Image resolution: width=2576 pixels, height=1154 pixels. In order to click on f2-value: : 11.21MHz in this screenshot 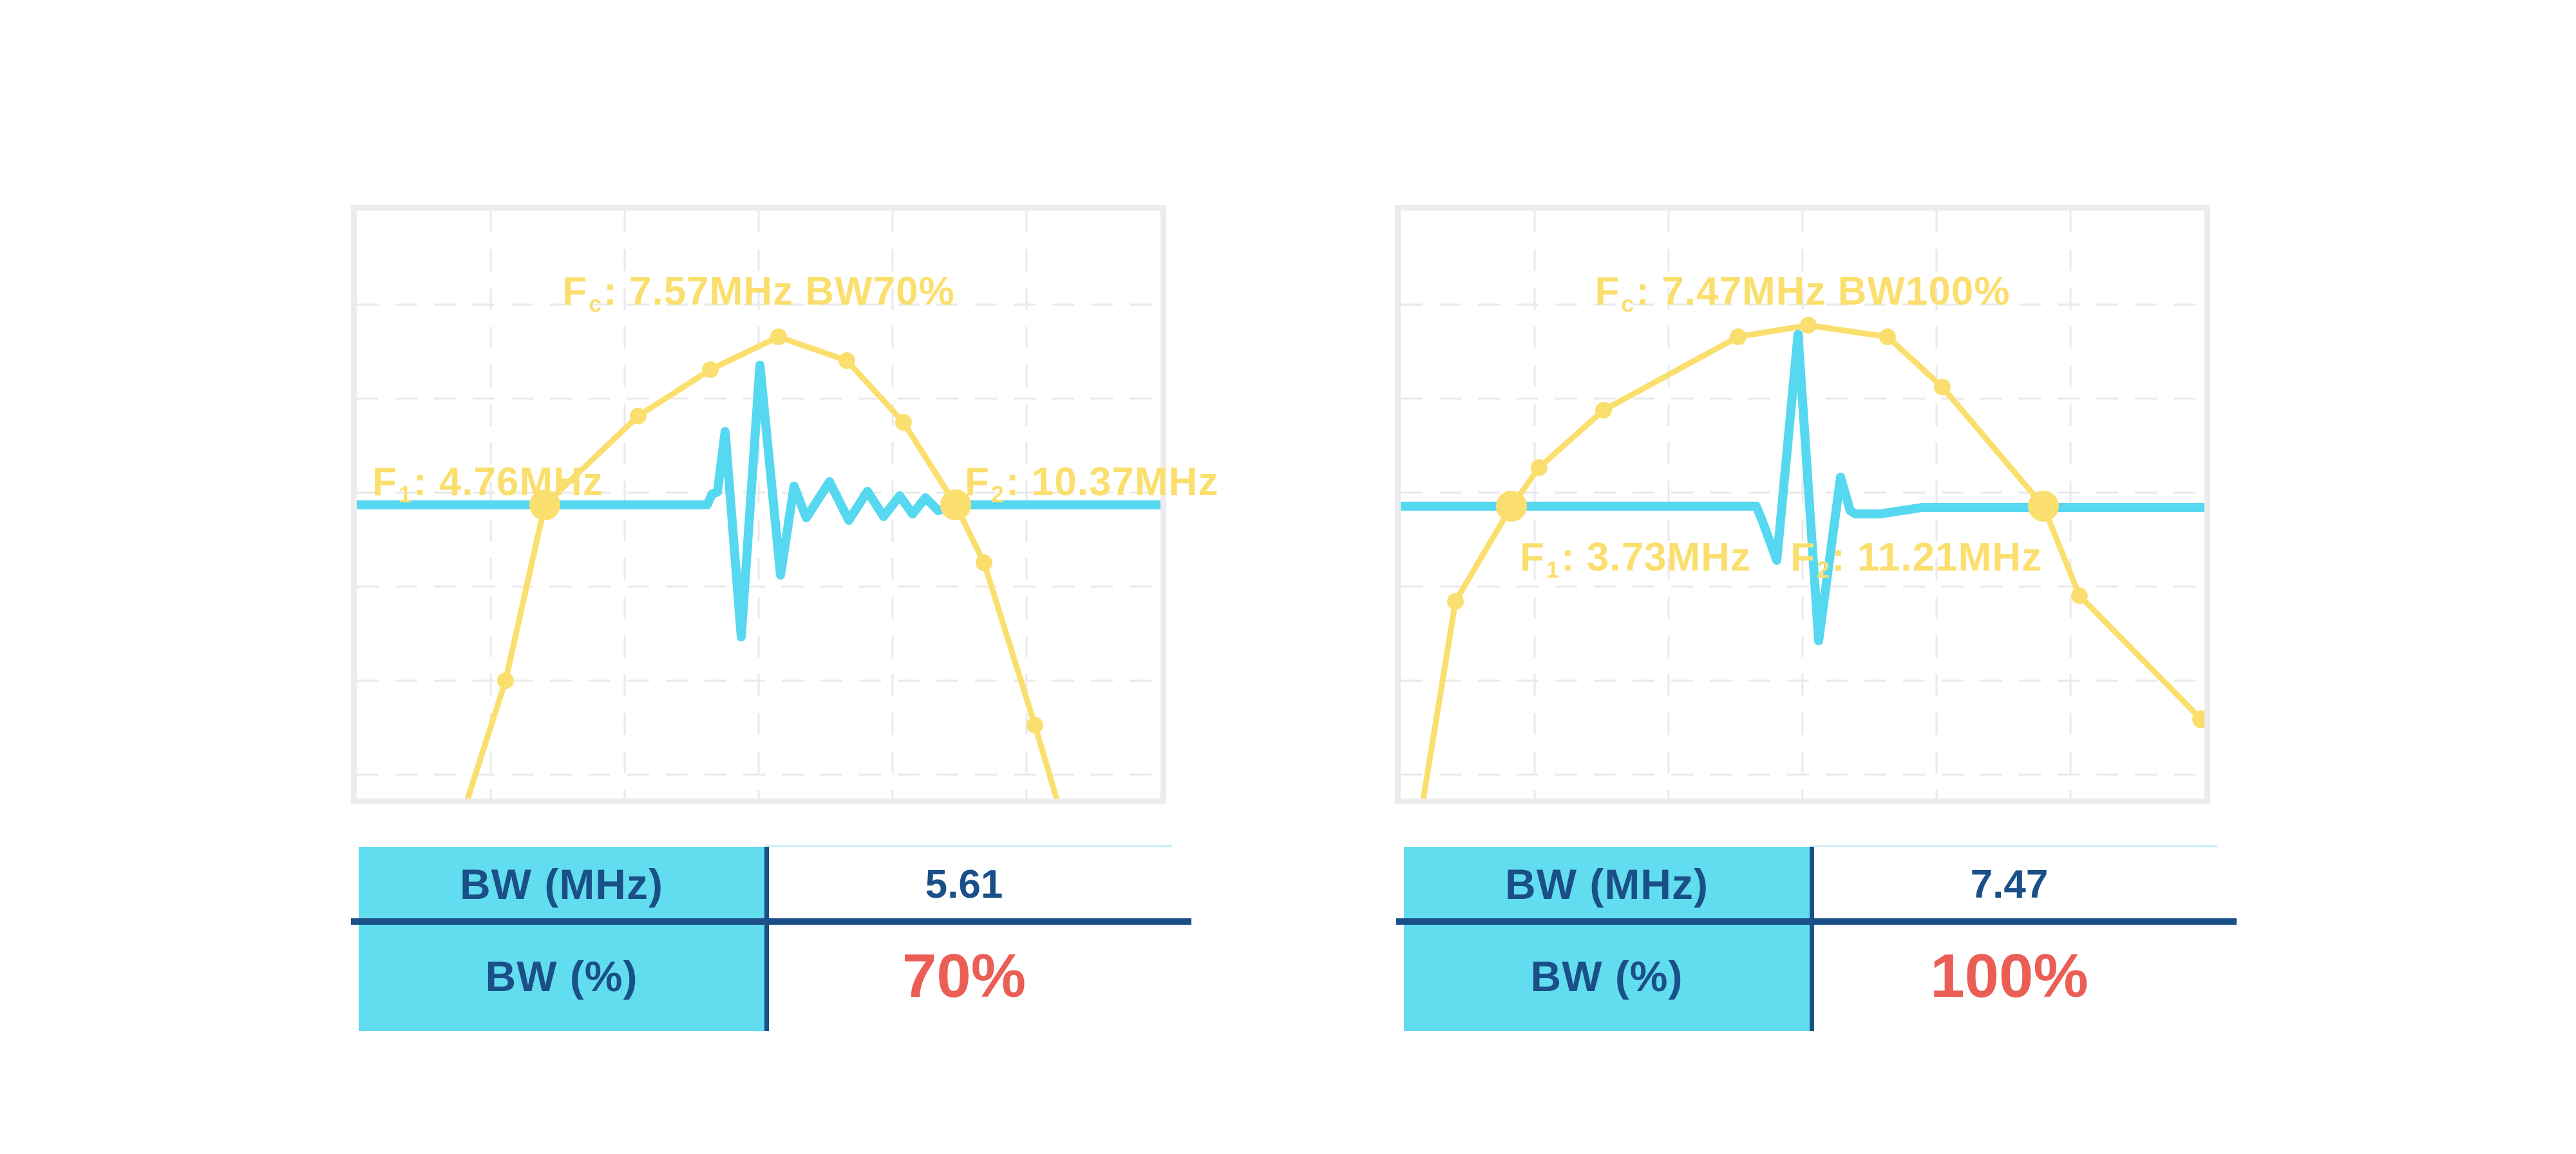, I will do `click(1936, 557)`.